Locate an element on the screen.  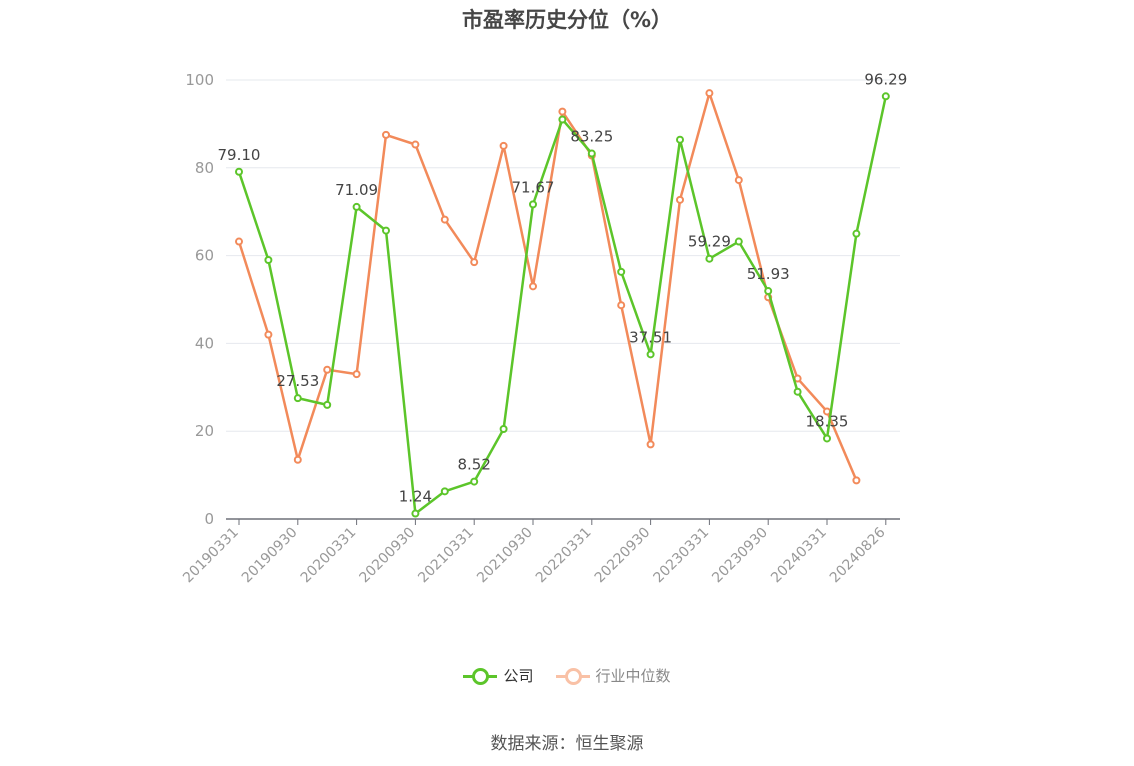
x-tick-label: 20240826 is located at coordinates (858, 555).